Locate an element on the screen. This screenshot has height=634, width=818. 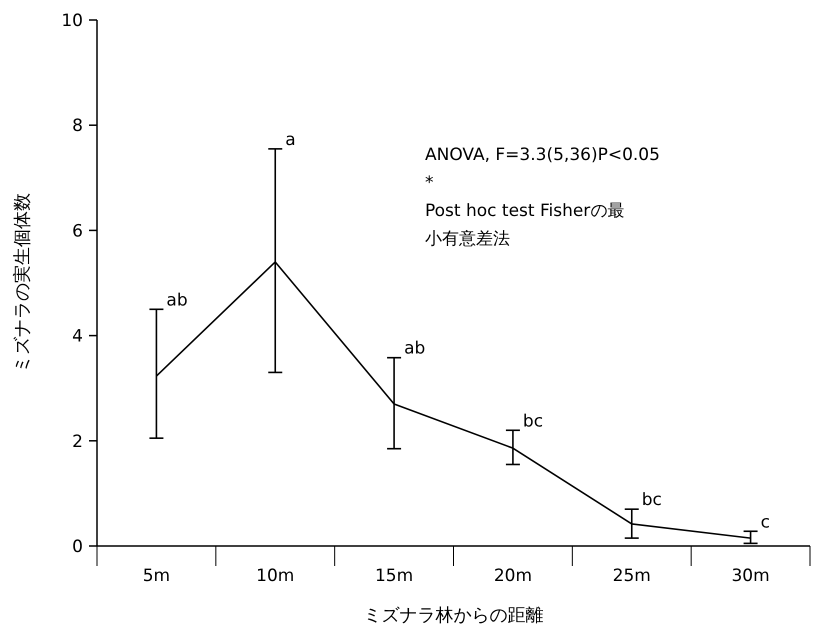
annotation: ANOVA, F=3.3(5,36)P<0.05* Post hoc test Fisherの最小有意差法 is located at coordinates (542, 197).